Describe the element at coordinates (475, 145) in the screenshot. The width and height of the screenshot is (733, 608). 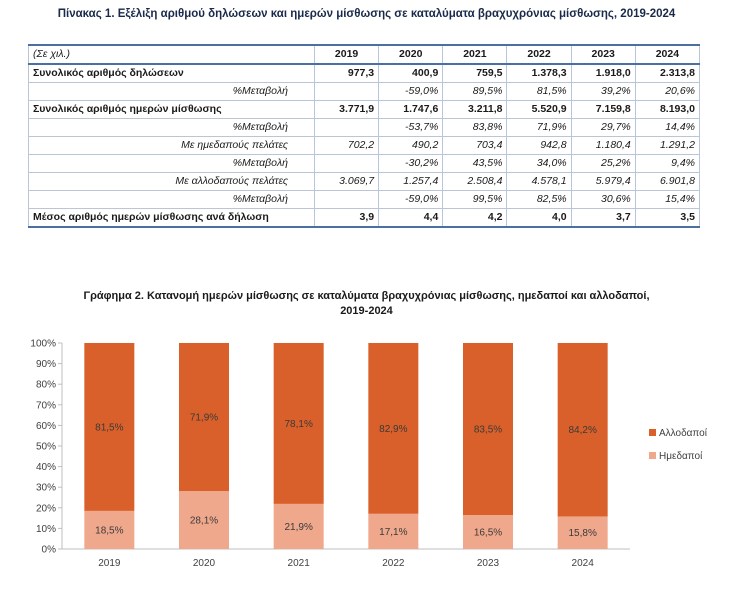
I see `table-cell: 703,4` at that location.